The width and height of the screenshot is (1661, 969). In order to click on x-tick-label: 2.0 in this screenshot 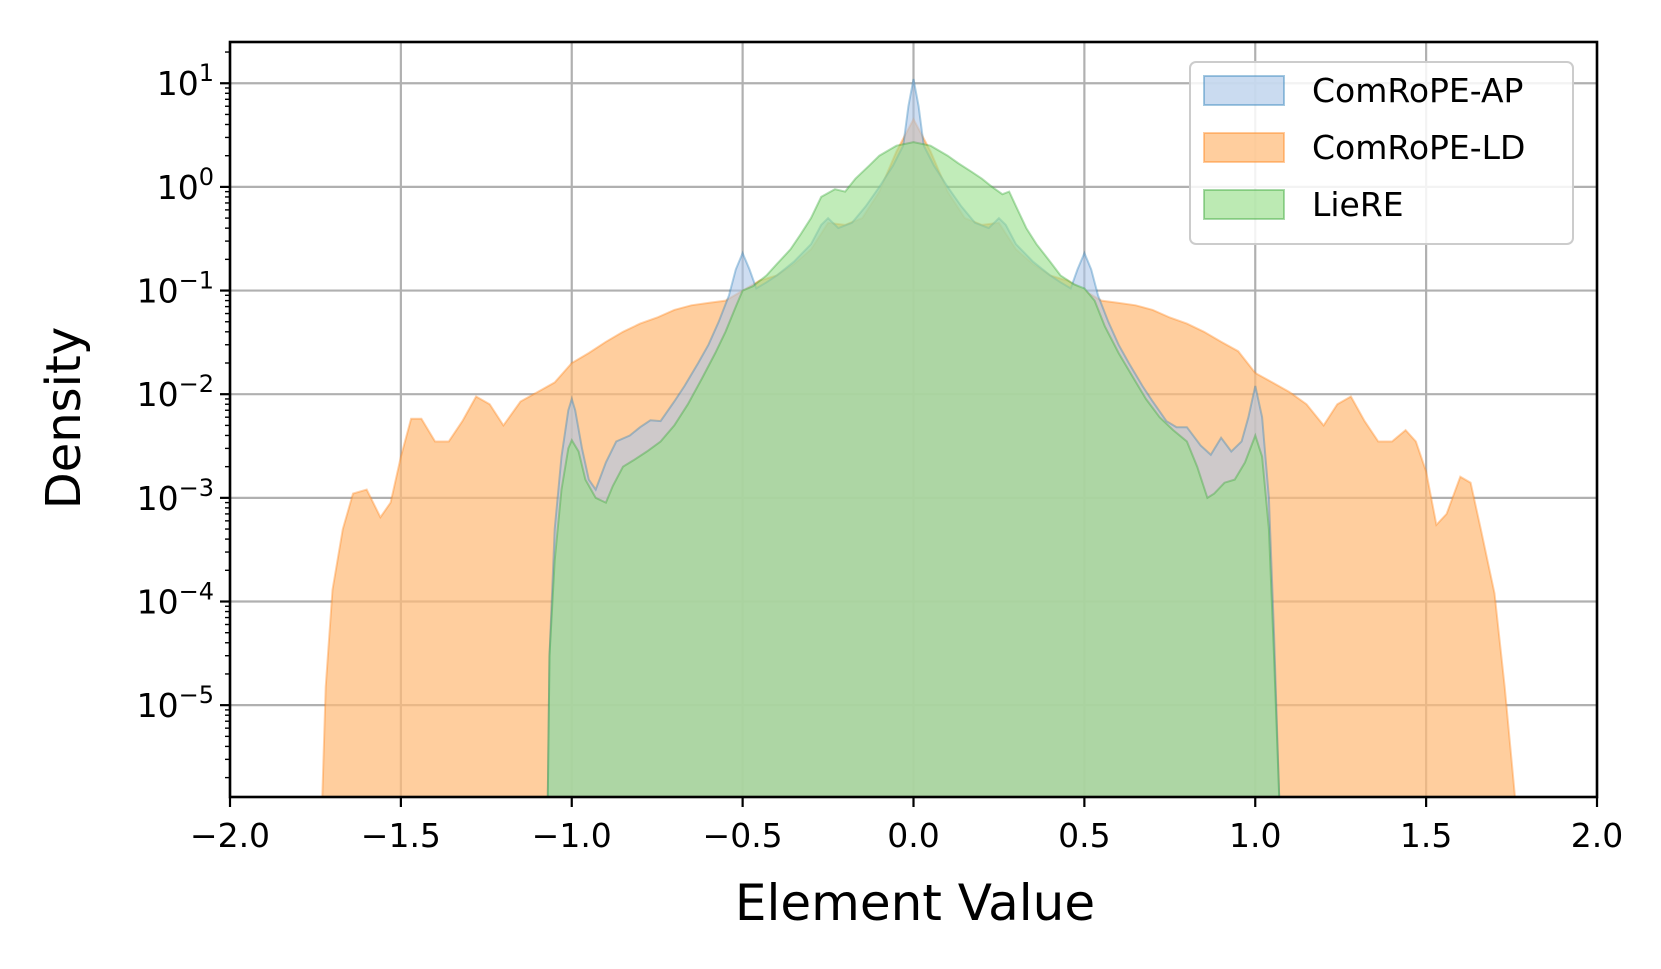, I will do `click(1597, 835)`.